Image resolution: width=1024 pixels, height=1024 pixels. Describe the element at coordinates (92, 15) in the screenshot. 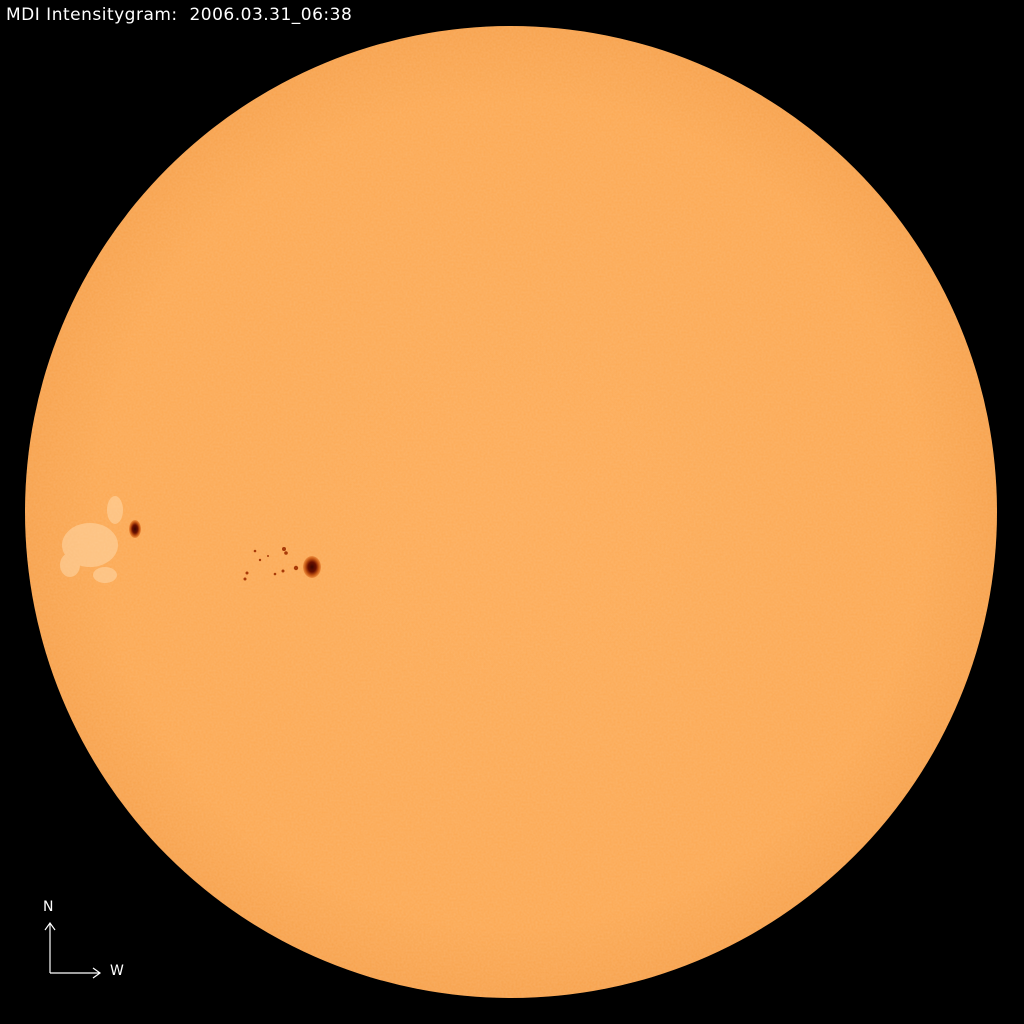

I see `instrument-label: MDI Intensitygram:` at that location.